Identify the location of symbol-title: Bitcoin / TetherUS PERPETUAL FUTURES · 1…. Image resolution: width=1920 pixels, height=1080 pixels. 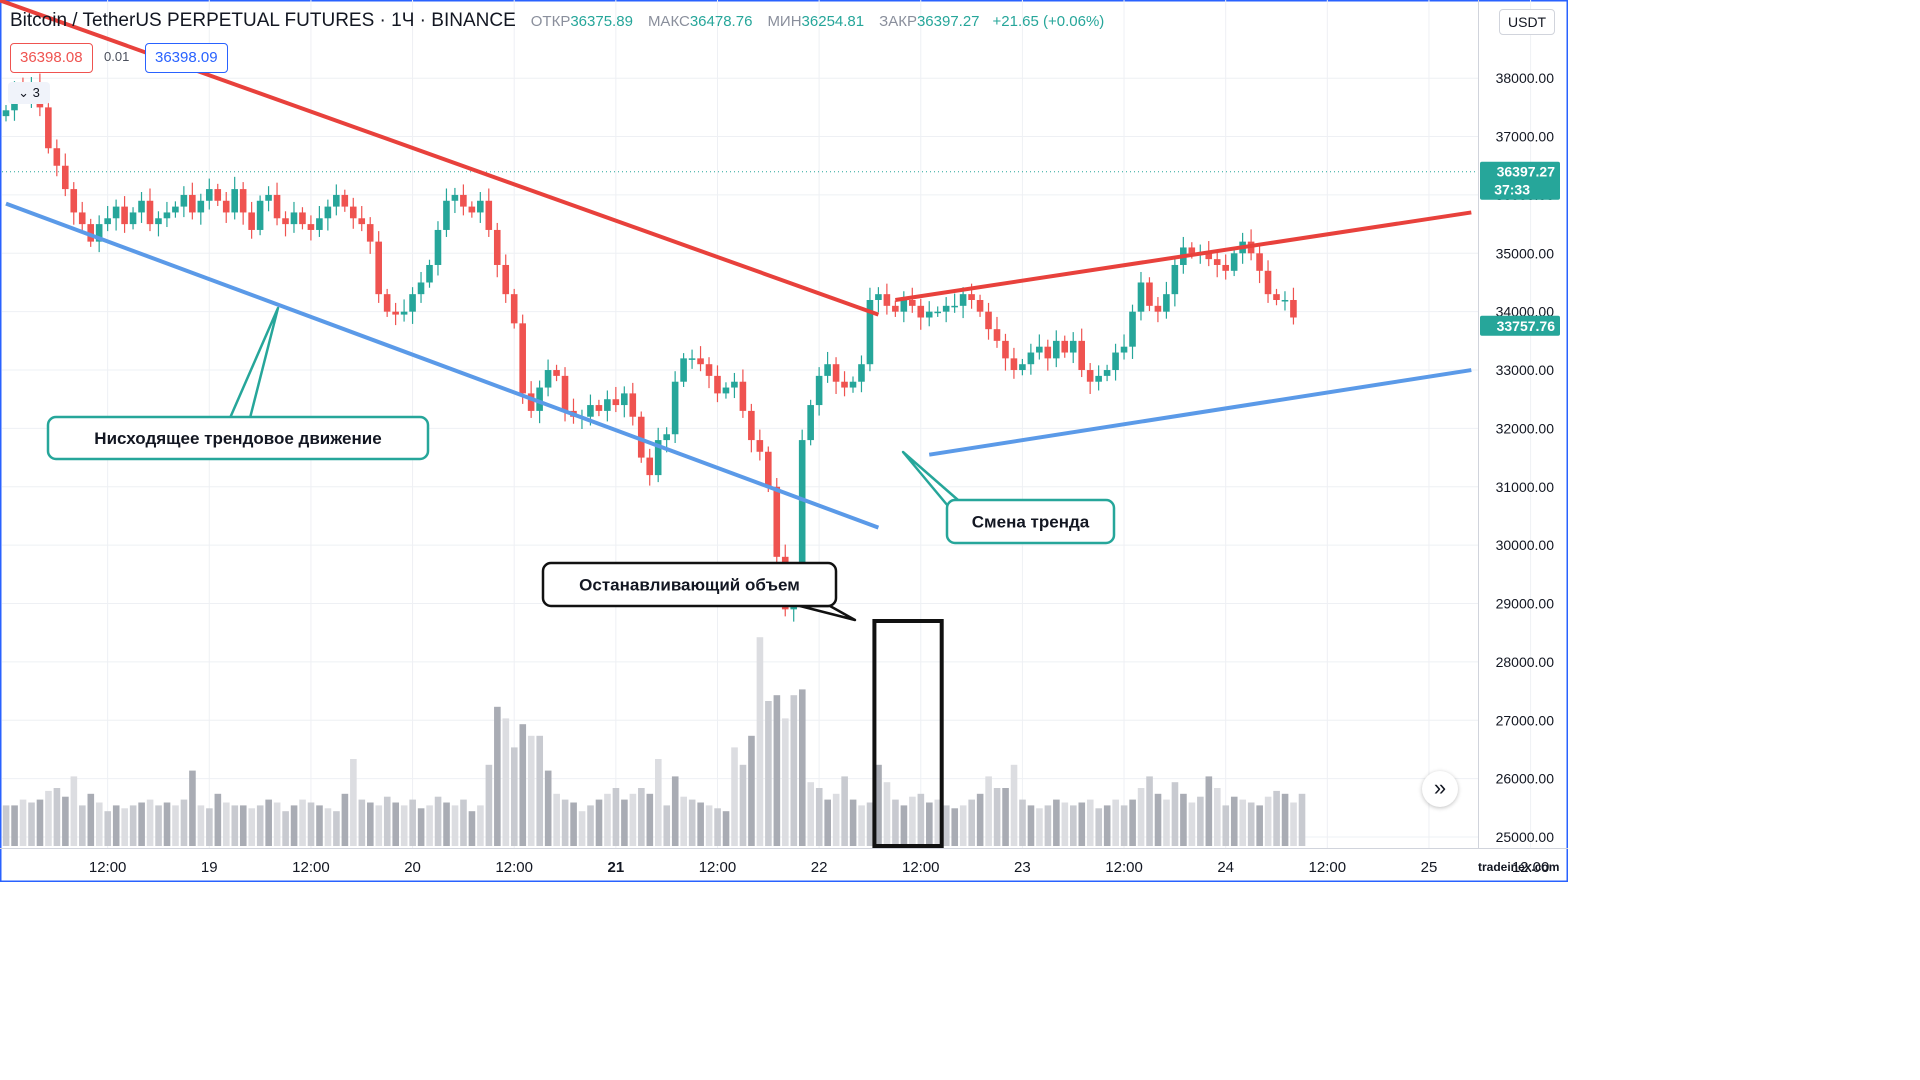
(263, 20).